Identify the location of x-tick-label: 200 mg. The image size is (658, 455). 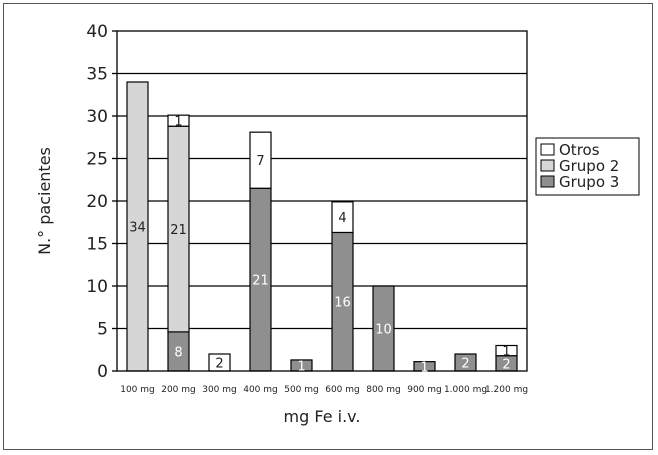
(178, 390).